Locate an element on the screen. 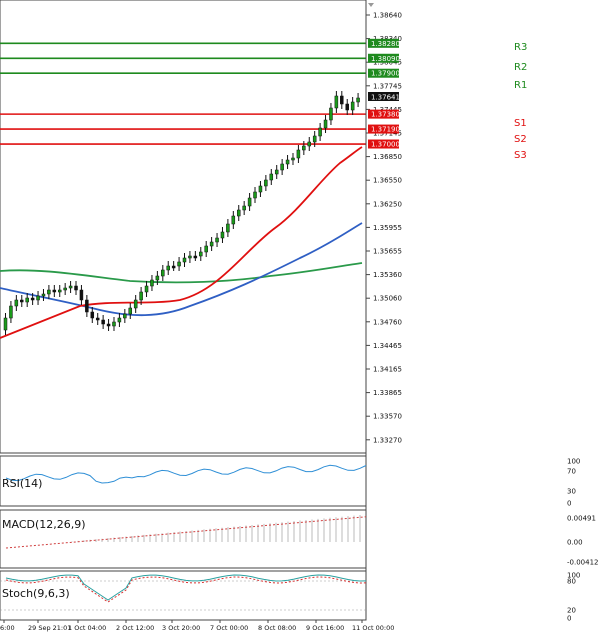  macd-panel: MACD(12,26,9) 0.00491 0.00 -0.00412 is located at coordinates (299, 539).